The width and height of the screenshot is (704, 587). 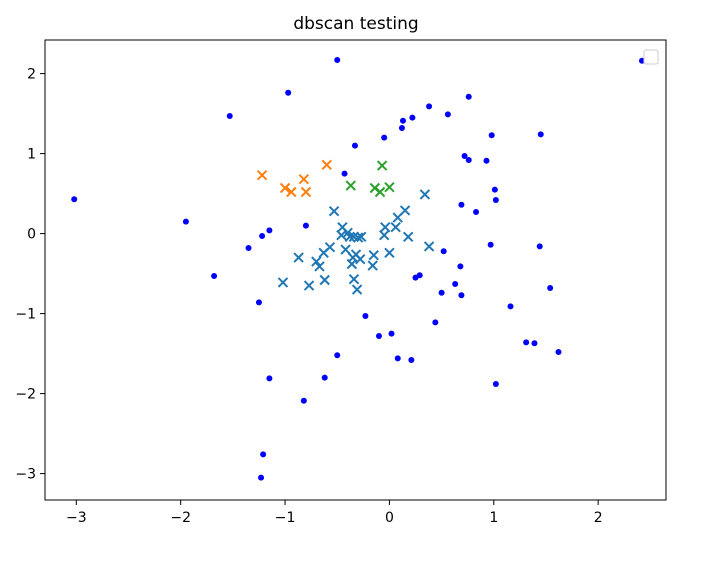 I want to click on chart-title: dbscan testing, so click(x=355, y=24).